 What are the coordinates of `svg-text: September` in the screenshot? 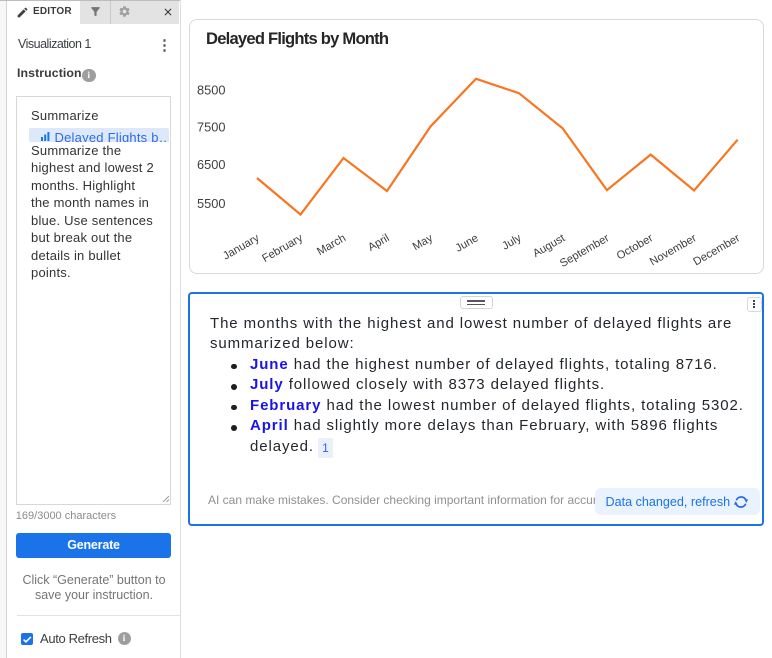 It's located at (585, 251).